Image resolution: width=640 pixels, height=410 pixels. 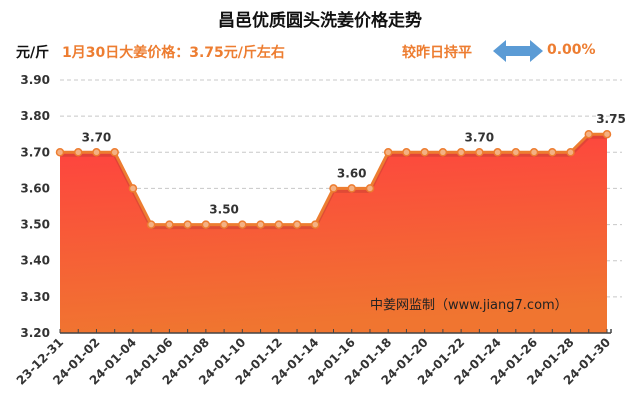 What do you see at coordinates (35, 297) in the screenshot?
I see `y-tick-label: 3.30` at bounding box center [35, 297].